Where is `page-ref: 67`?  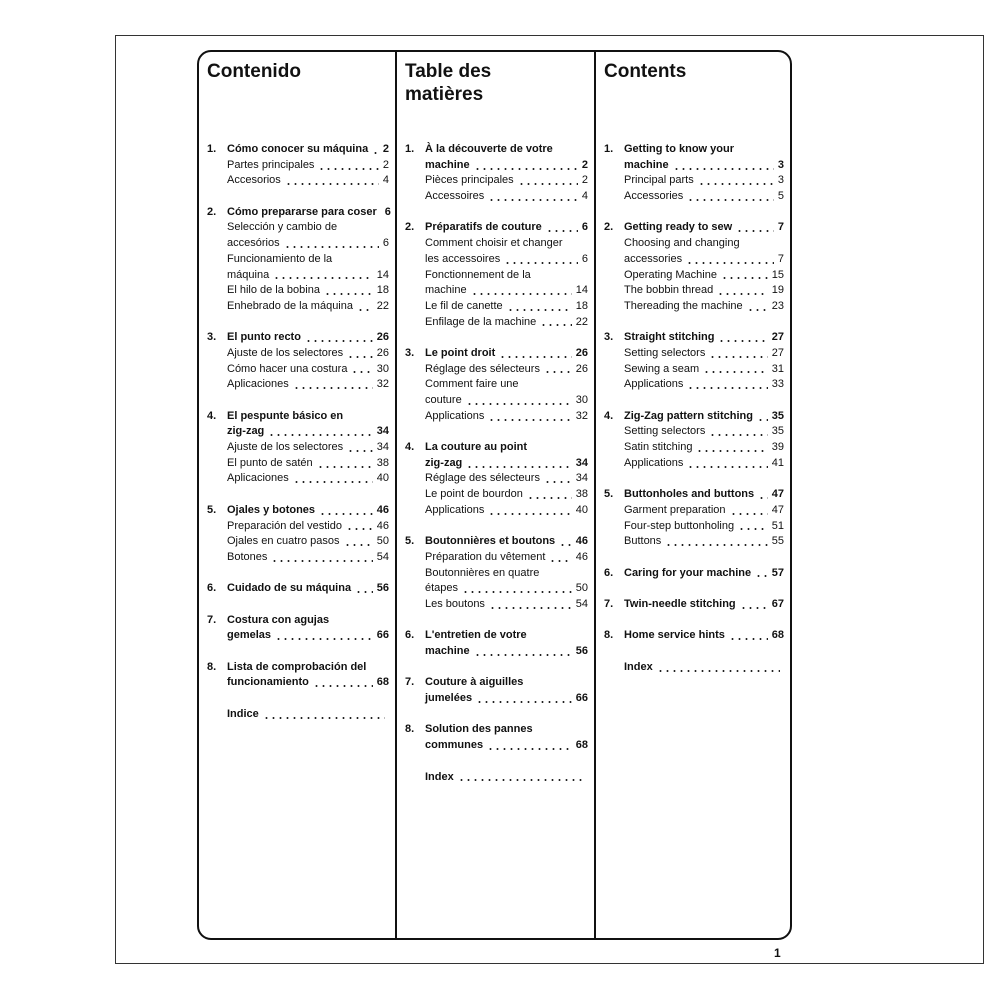
page-ref: 67 is located at coordinates (777, 603).